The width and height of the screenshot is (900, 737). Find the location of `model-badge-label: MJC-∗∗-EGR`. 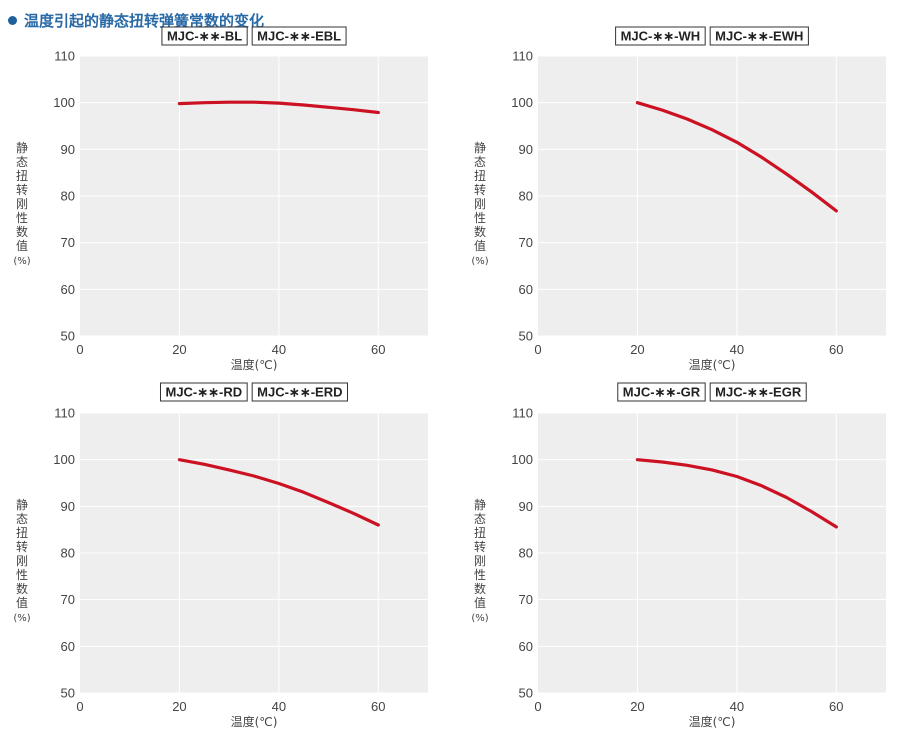

model-badge-label: MJC-∗∗-EGR is located at coordinates (758, 392).